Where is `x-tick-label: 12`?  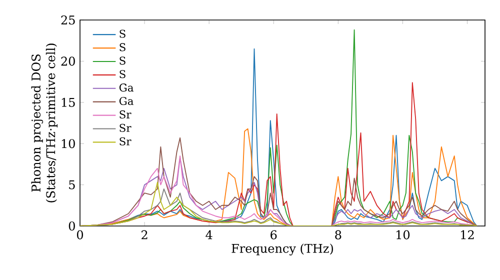 x-tick-label: 12 is located at coordinates (467, 235).